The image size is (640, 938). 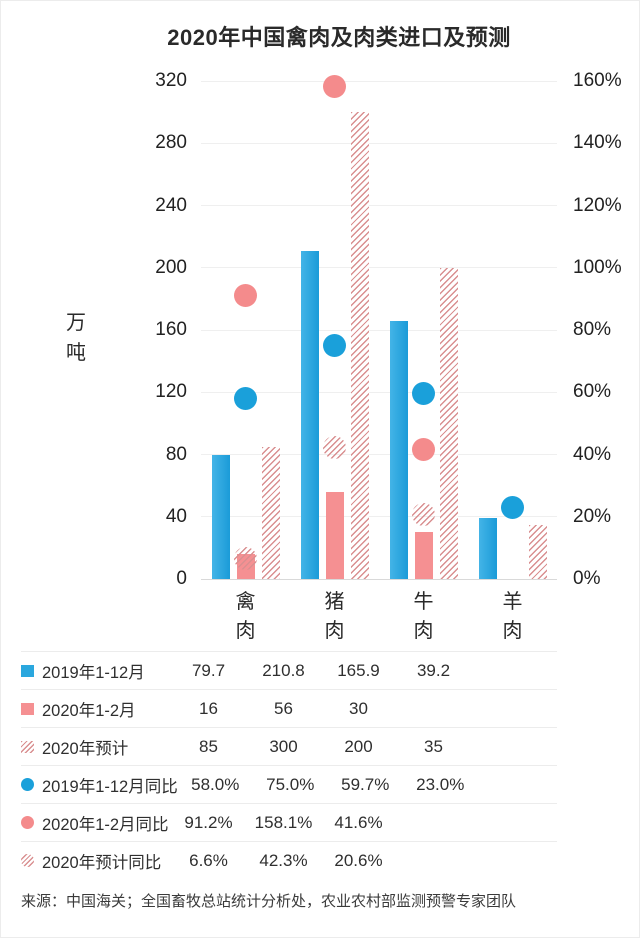 What do you see at coordinates (245, 295) in the screenshot?
I see `dot-s1-c0` at bounding box center [245, 295].